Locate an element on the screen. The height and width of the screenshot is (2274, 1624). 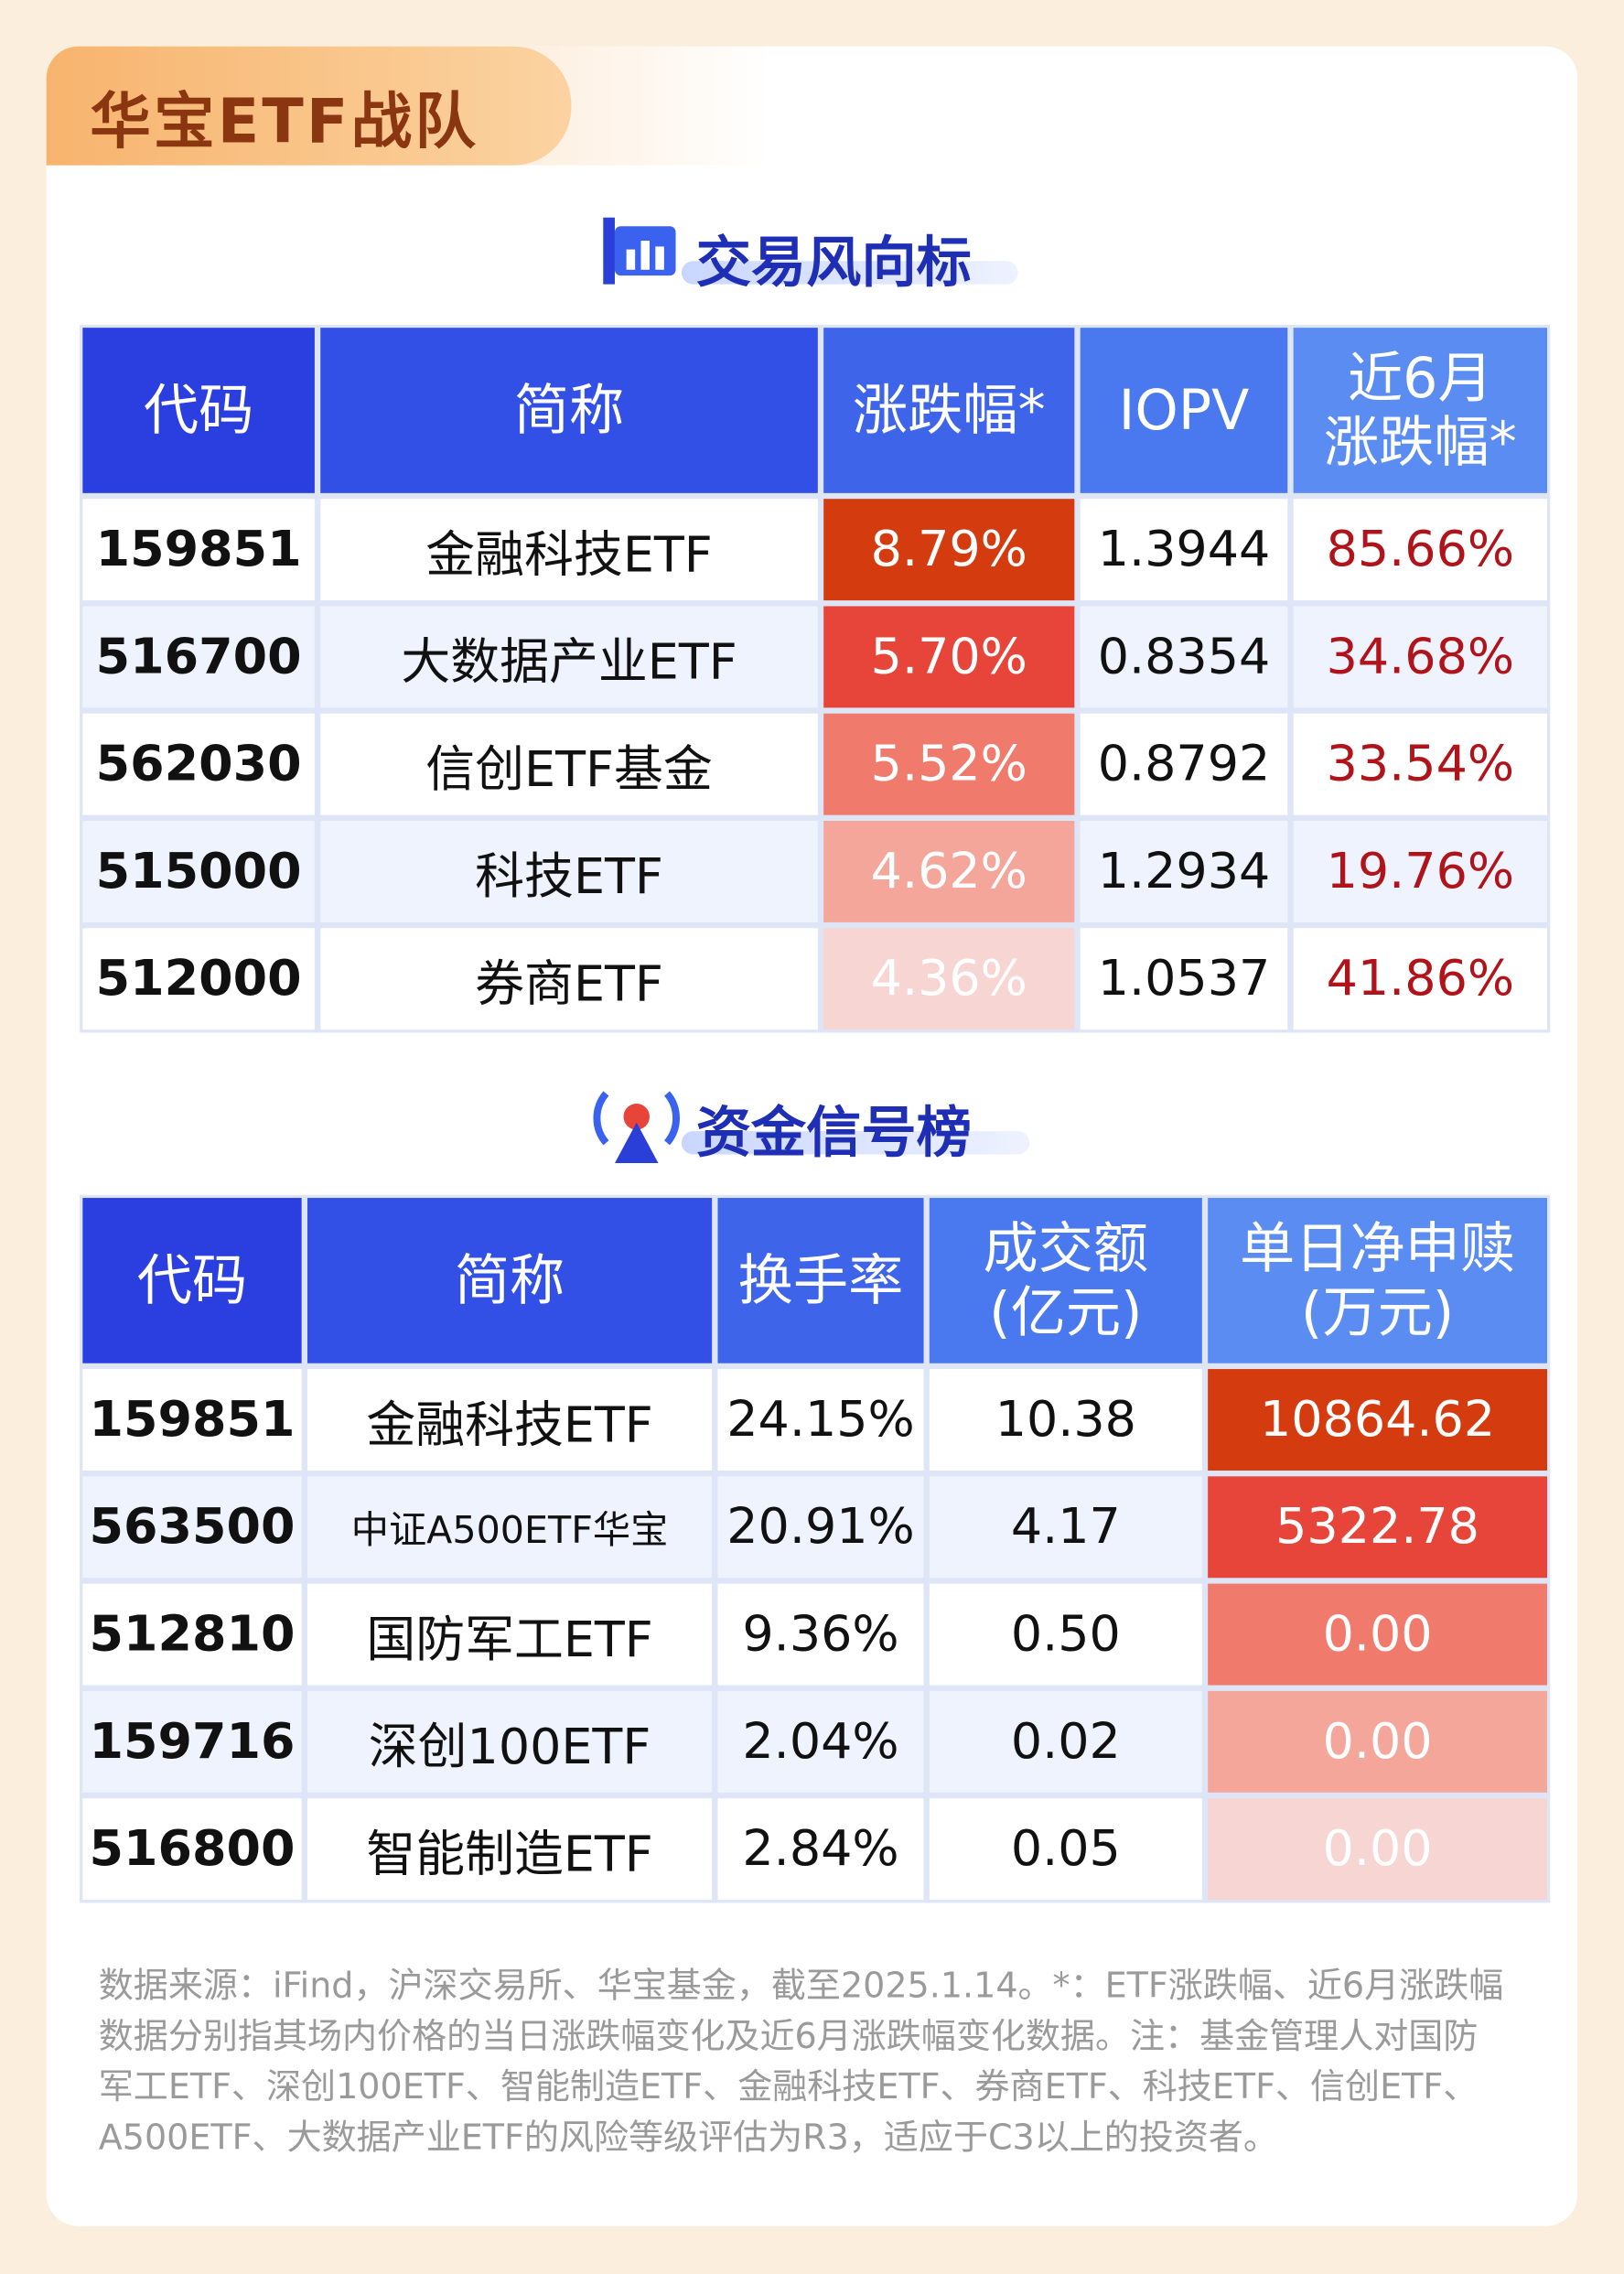
table-cell: 516800 is located at coordinates (192, 1849).